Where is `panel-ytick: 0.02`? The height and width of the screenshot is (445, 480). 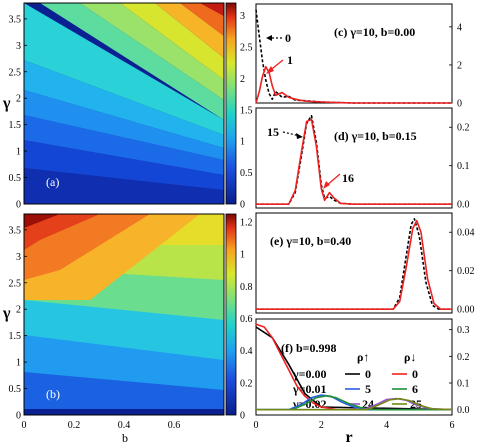 panel-ytick: 0.02 is located at coordinates (466, 271).